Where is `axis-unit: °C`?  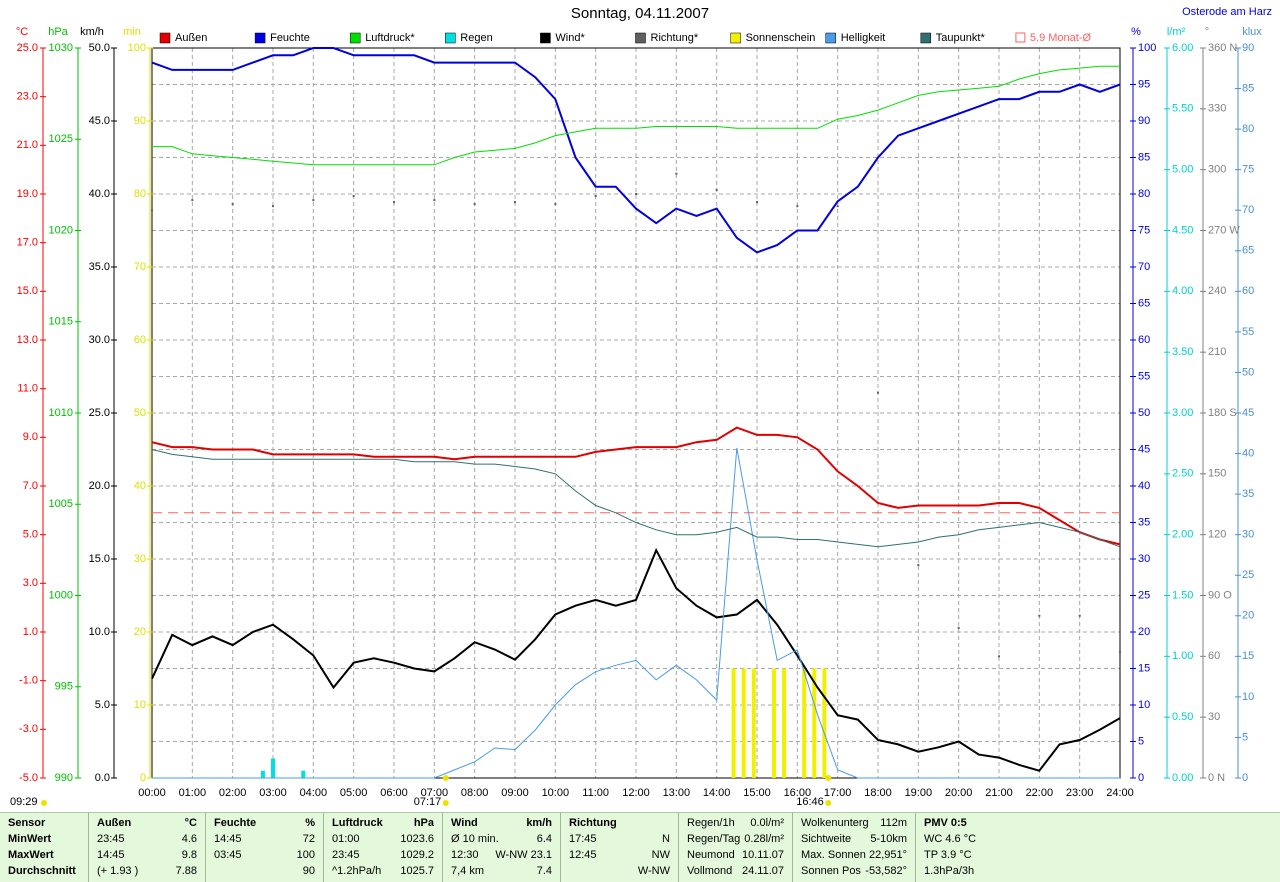
axis-unit: °C is located at coordinates (22, 32).